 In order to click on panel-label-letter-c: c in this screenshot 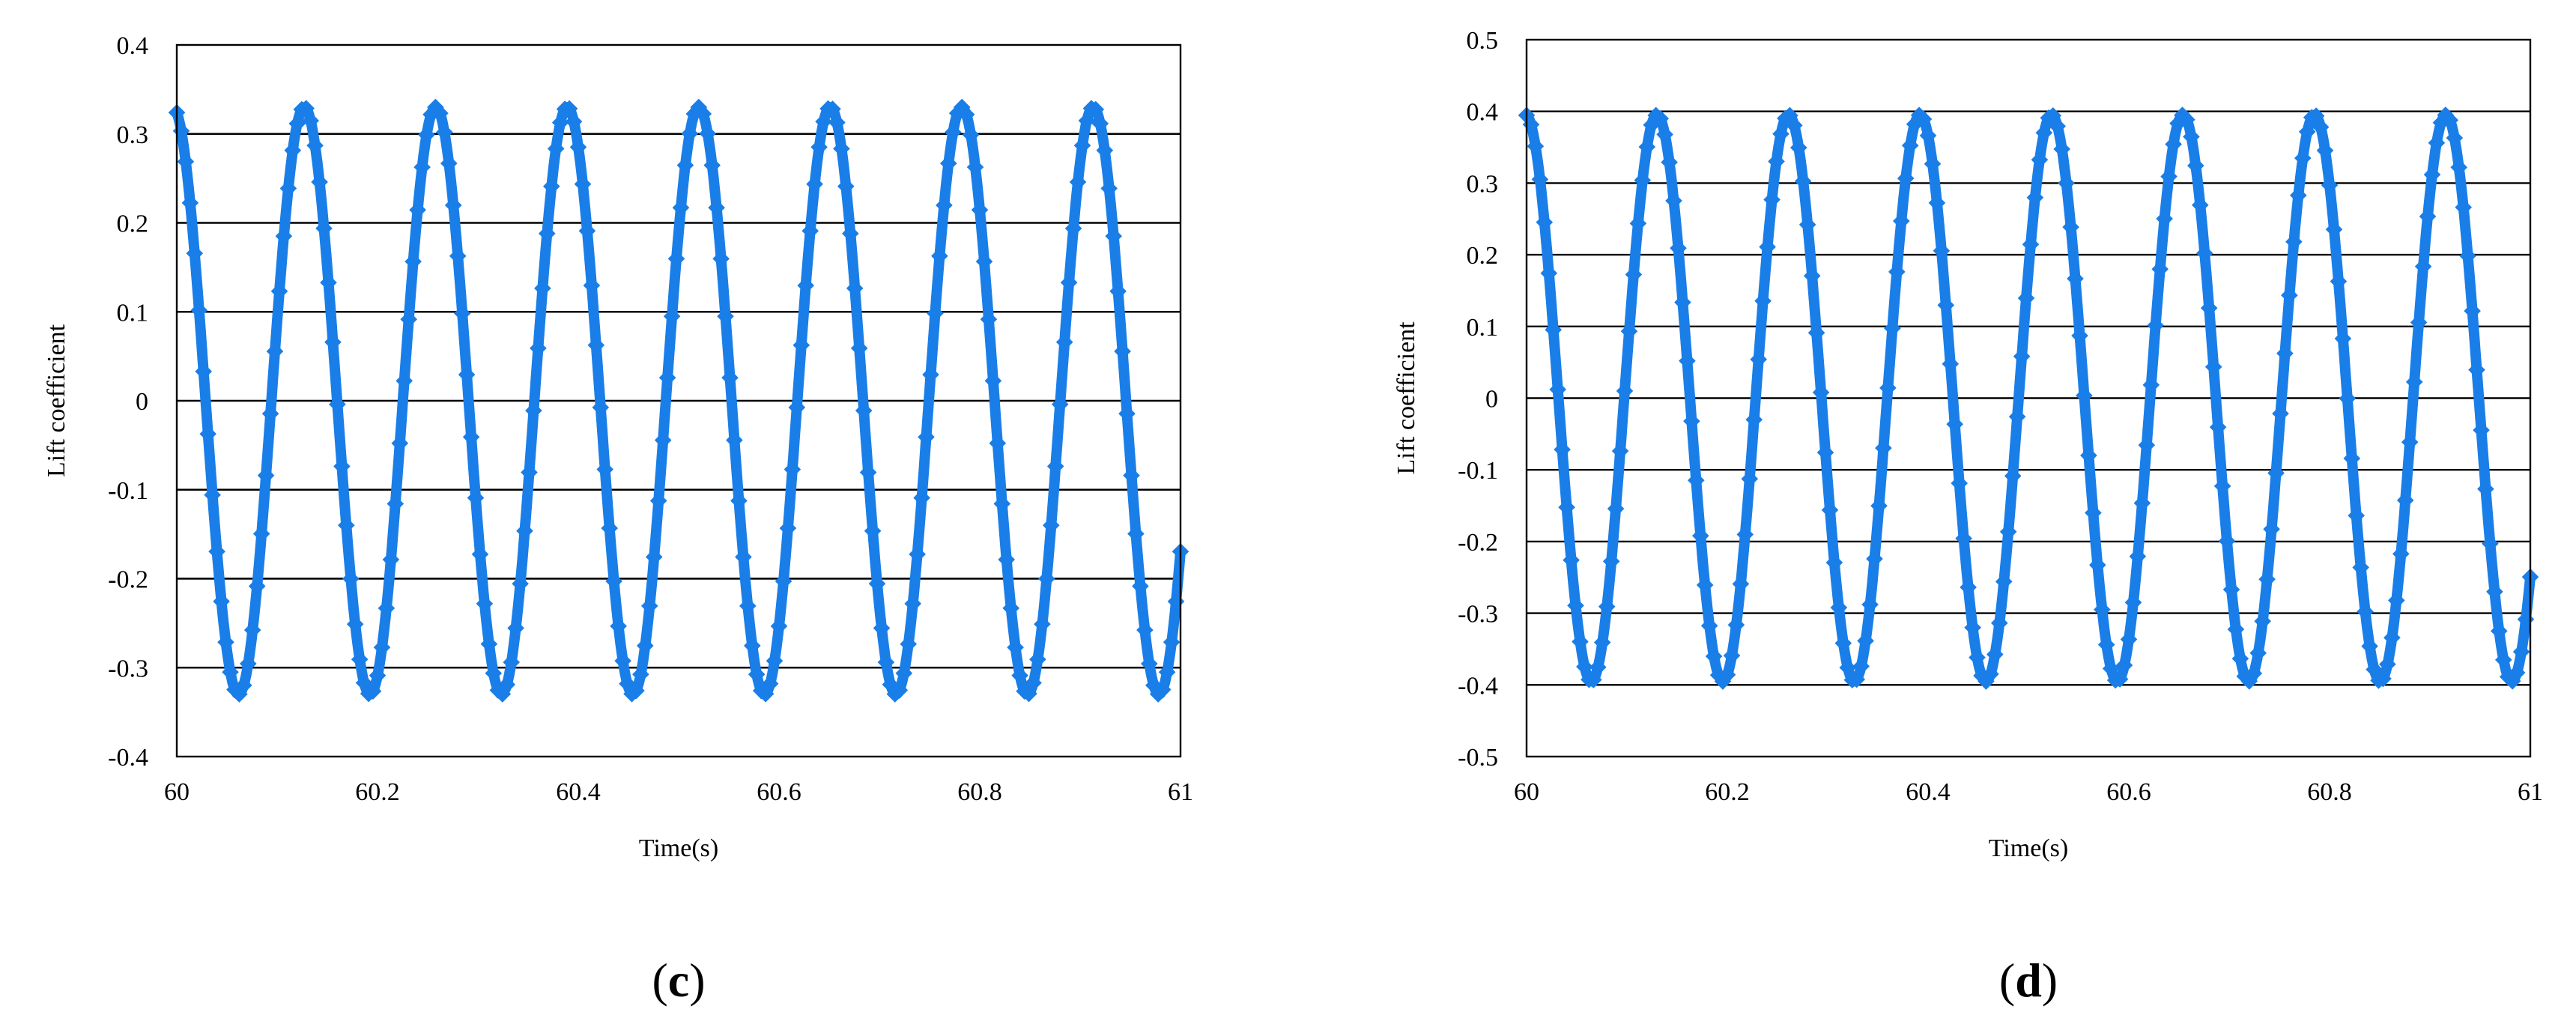, I will do `click(678, 980)`.